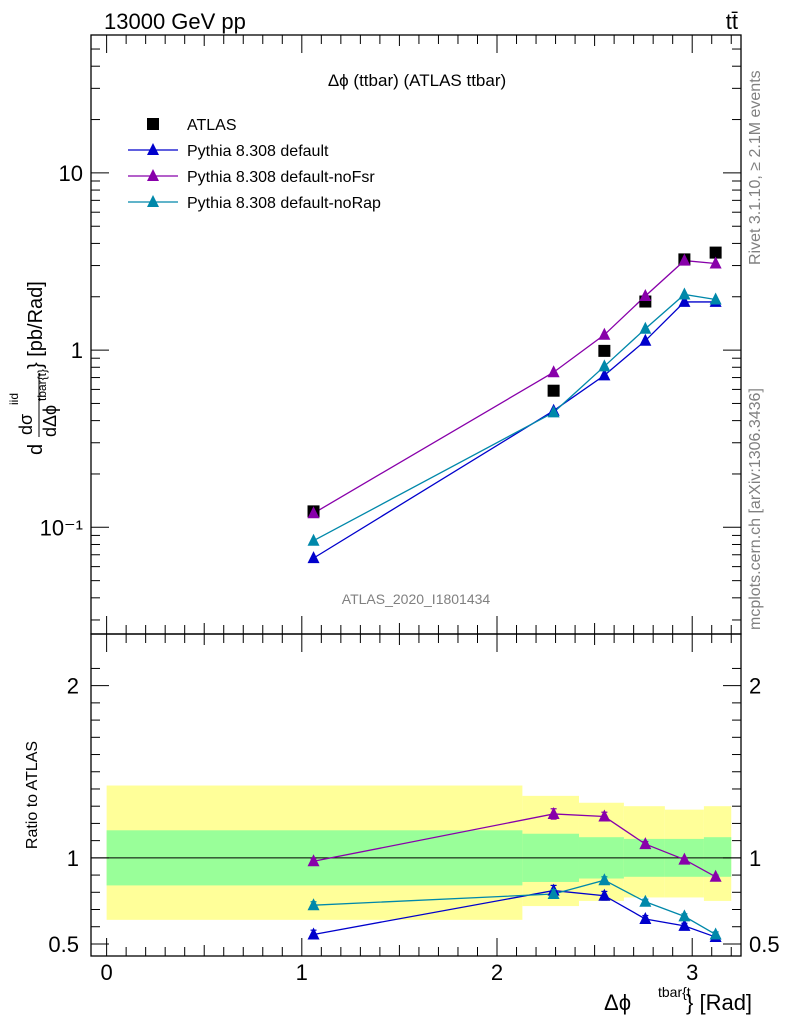 The height and width of the screenshot is (1024, 786). I want to click on y-tick-label: 2, so click(73, 686).